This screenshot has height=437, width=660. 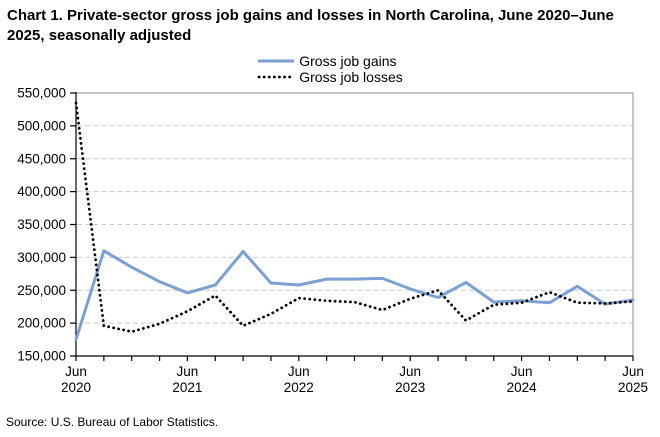 What do you see at coordinates (276, 61) in the screenshot?
I see `gains-line-swatch-icon` at bounding box center [276, 61].